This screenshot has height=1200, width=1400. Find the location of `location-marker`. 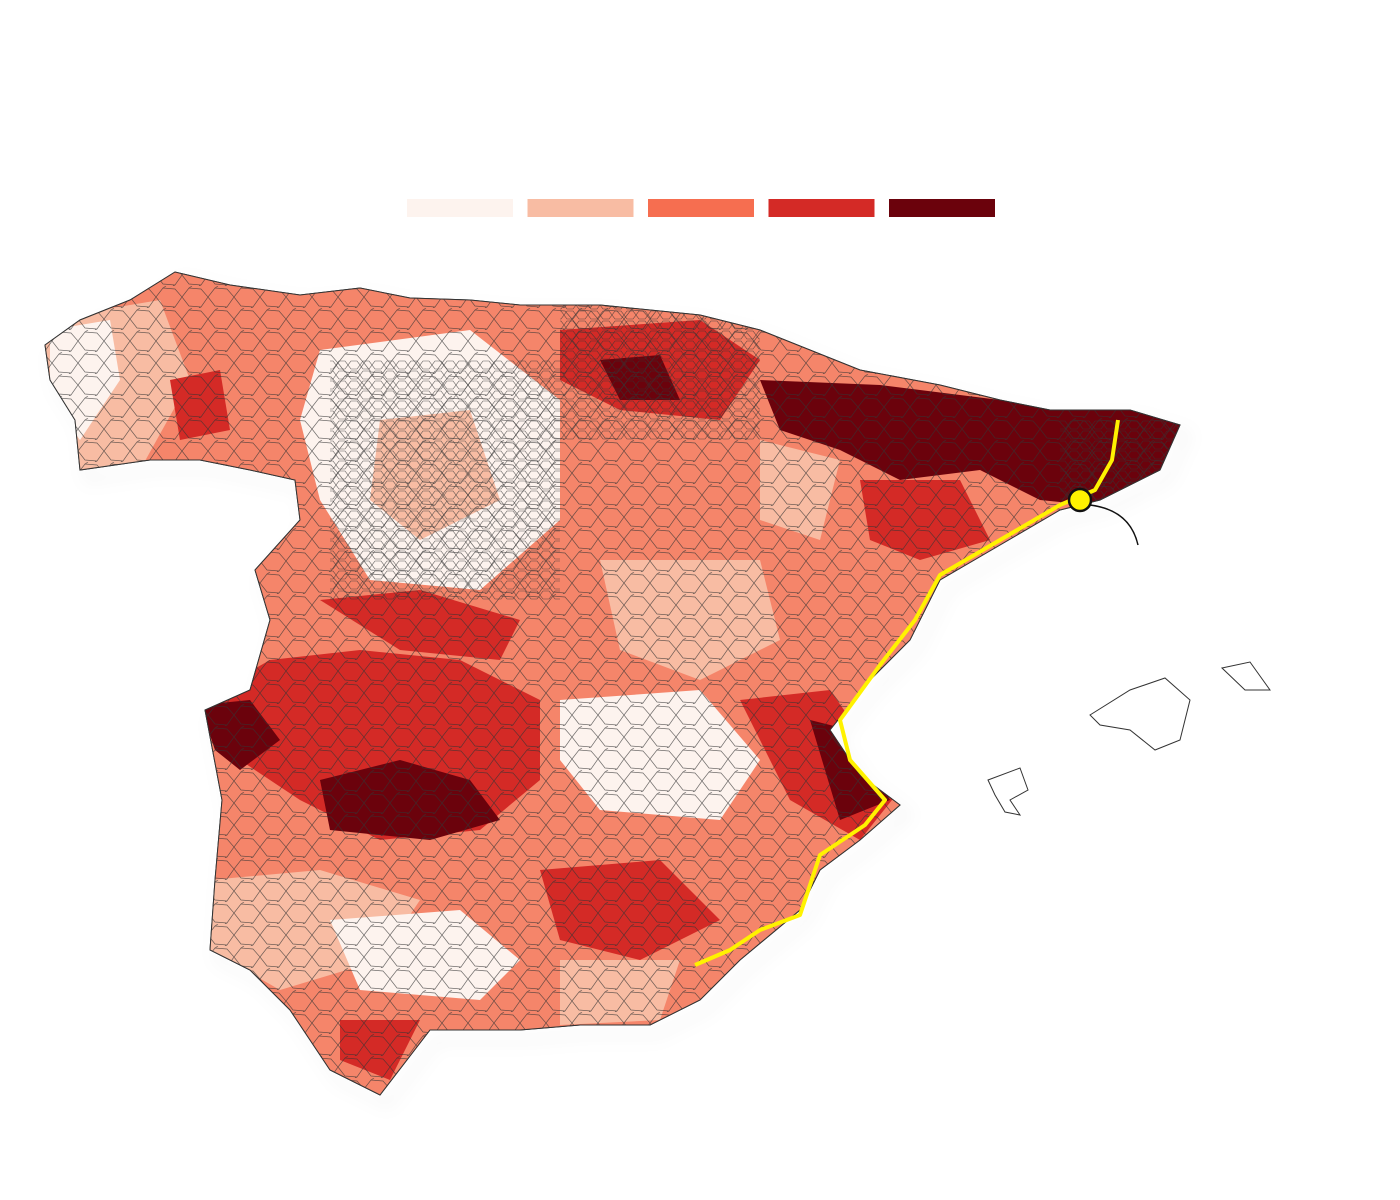

location-marker is located at coordinates (1080, 500).